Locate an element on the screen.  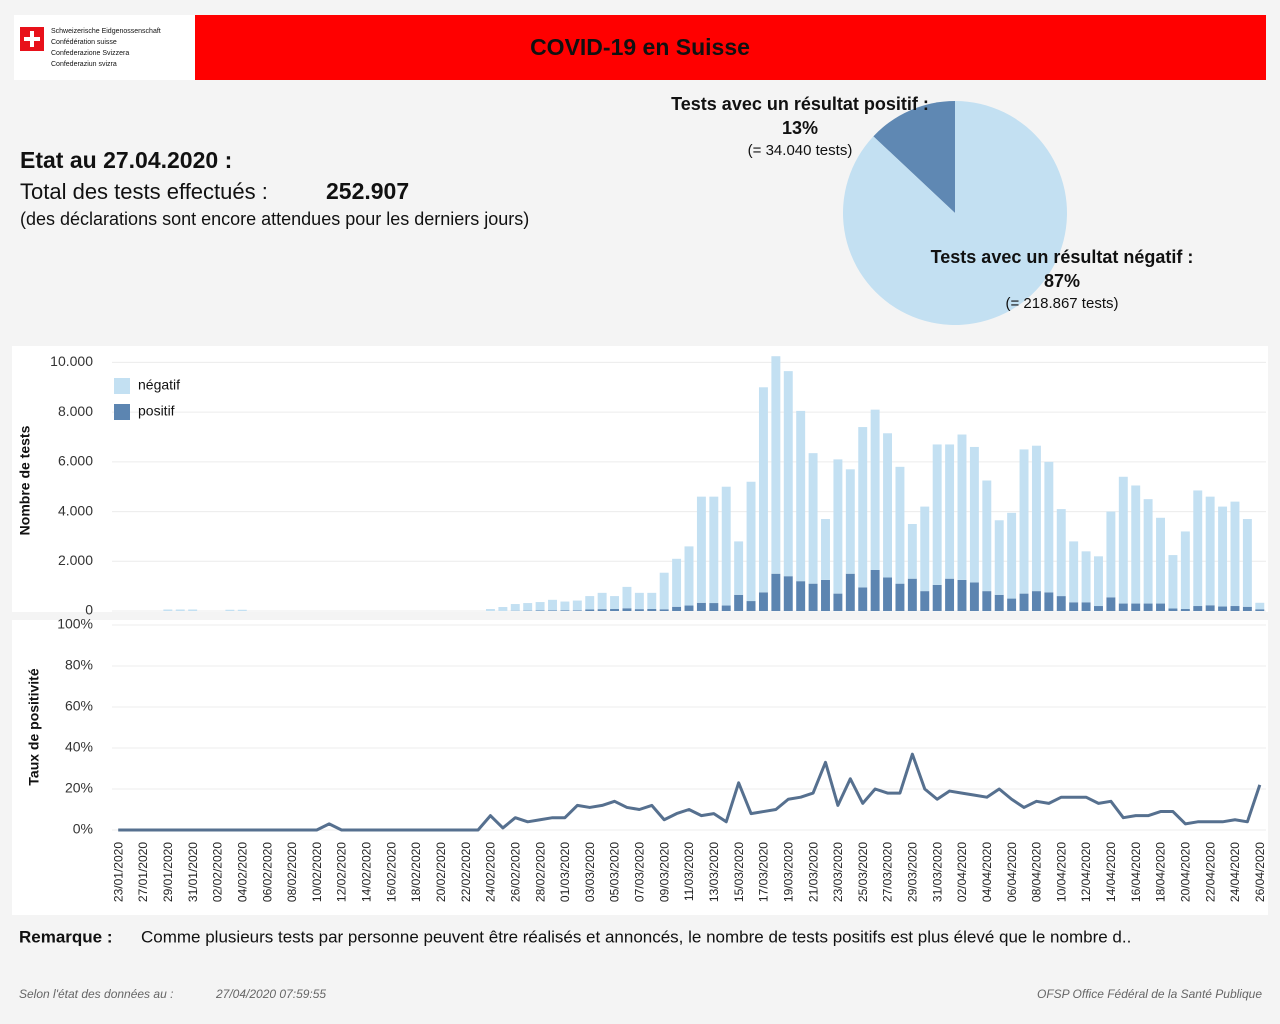
x-tick-label: 05/03/2020 is located at coordinates (615, 872).